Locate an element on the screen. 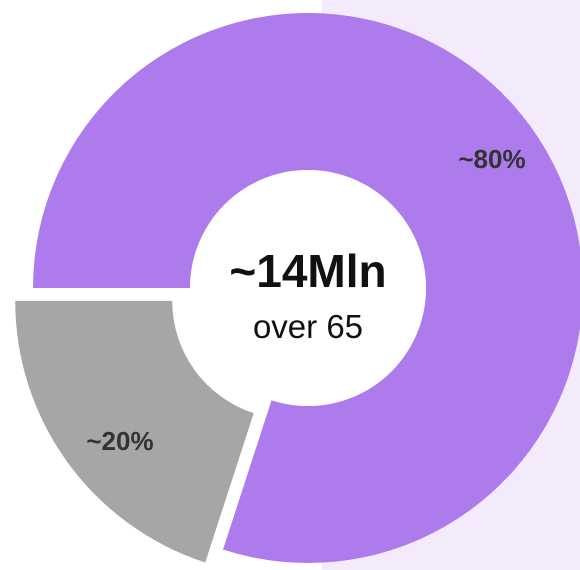 The width and height of the screenshot is (580, 570). center-title: ~14Mln is located at coordinates (307, 271).